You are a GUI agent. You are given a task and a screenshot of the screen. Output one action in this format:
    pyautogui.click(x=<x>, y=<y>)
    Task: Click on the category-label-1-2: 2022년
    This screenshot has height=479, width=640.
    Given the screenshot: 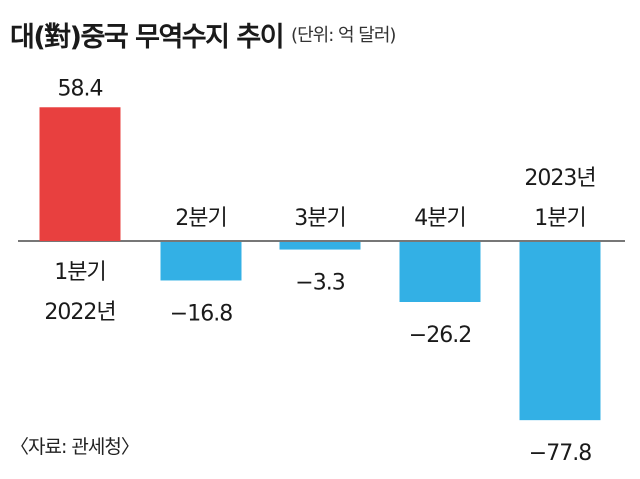 What is the action you would take?
    pyautogui.click(x=79, y=312)
    